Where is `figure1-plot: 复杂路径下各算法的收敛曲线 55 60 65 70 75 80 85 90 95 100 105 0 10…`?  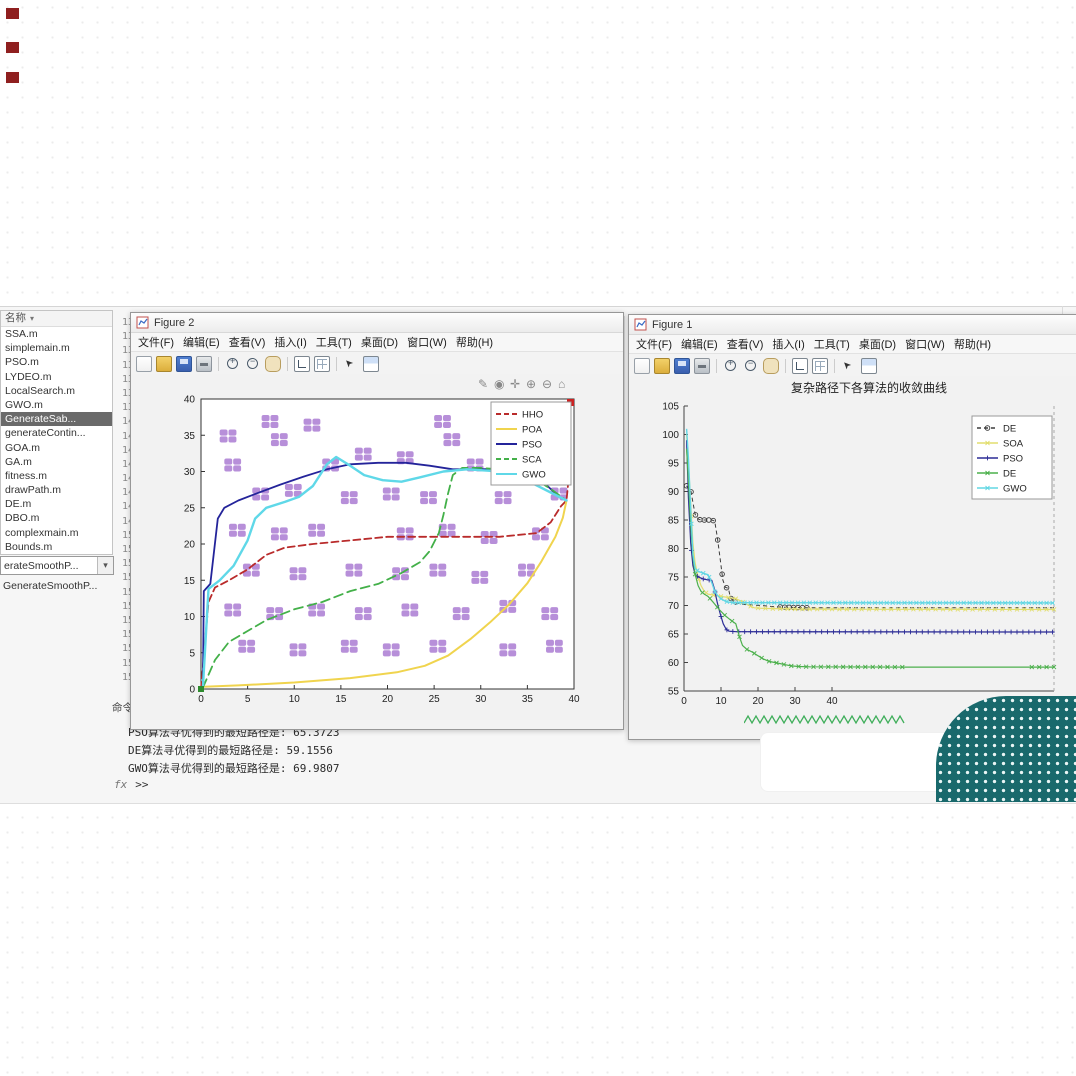
figure1-plot: 复杂路径下各算法的收敛曲线 55 60 65 70 75 80 85 90 95 100 105 0 10… is located at coordinates (852, 557).